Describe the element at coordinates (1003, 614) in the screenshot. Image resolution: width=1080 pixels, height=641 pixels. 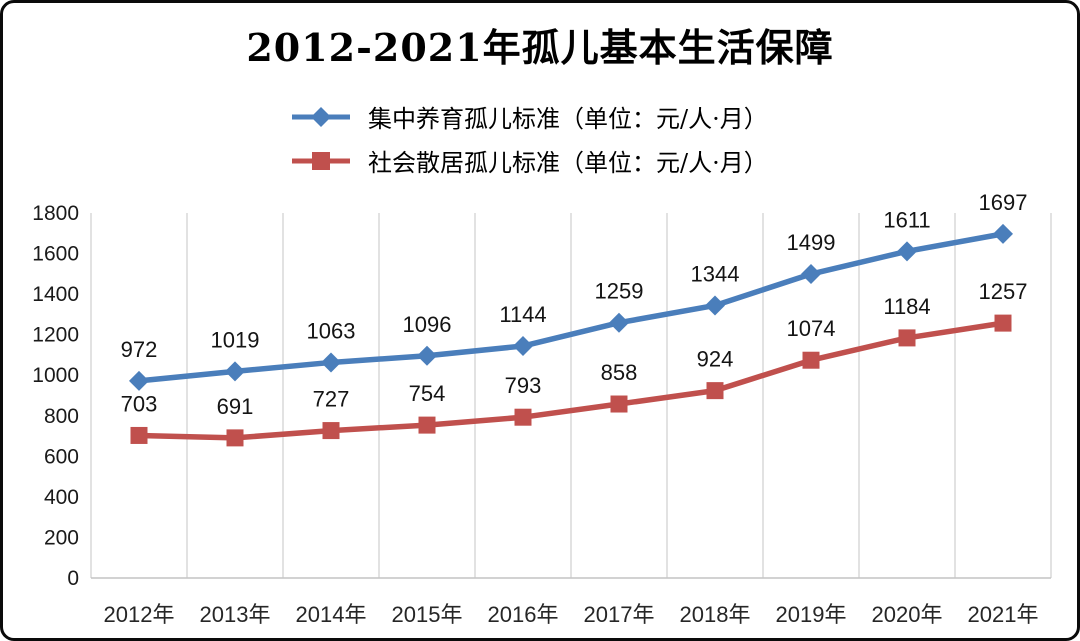
I see `x-tick-label: 2021年` at that location.